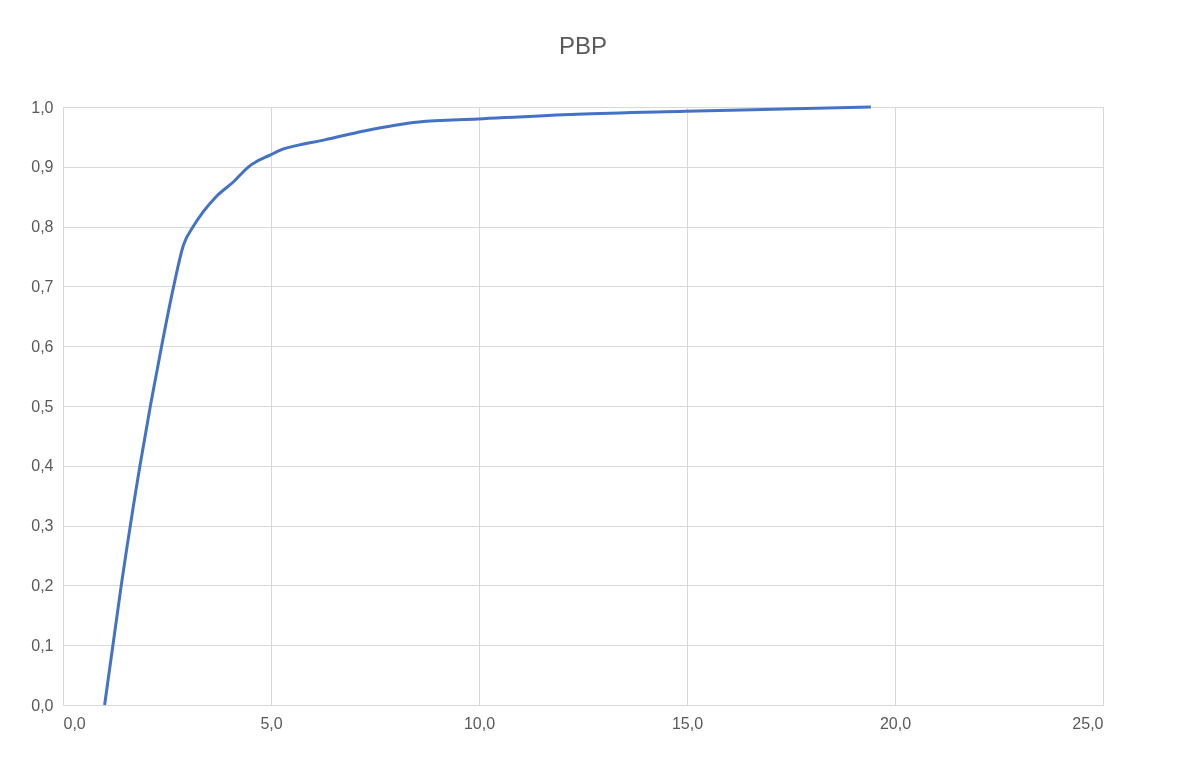  Describe the element at coordinates (42, 346) in the screenshot. I see `y-tick-label: 0,6` at that location.